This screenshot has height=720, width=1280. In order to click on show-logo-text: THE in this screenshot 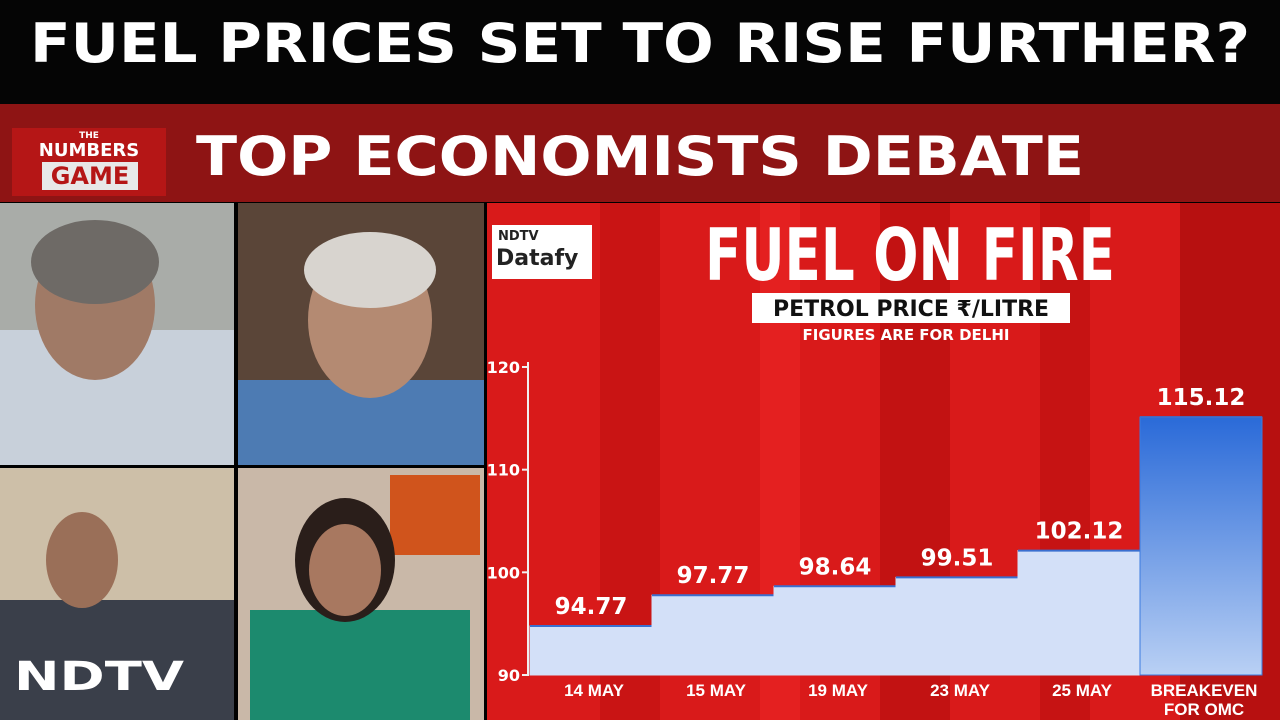, I will do `click(89, 136)`.